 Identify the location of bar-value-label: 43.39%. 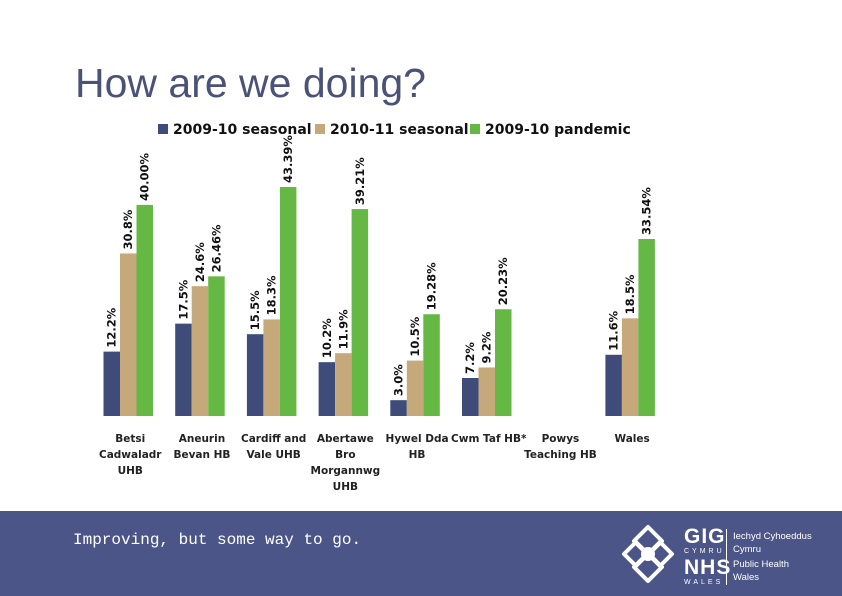
(288, 159).